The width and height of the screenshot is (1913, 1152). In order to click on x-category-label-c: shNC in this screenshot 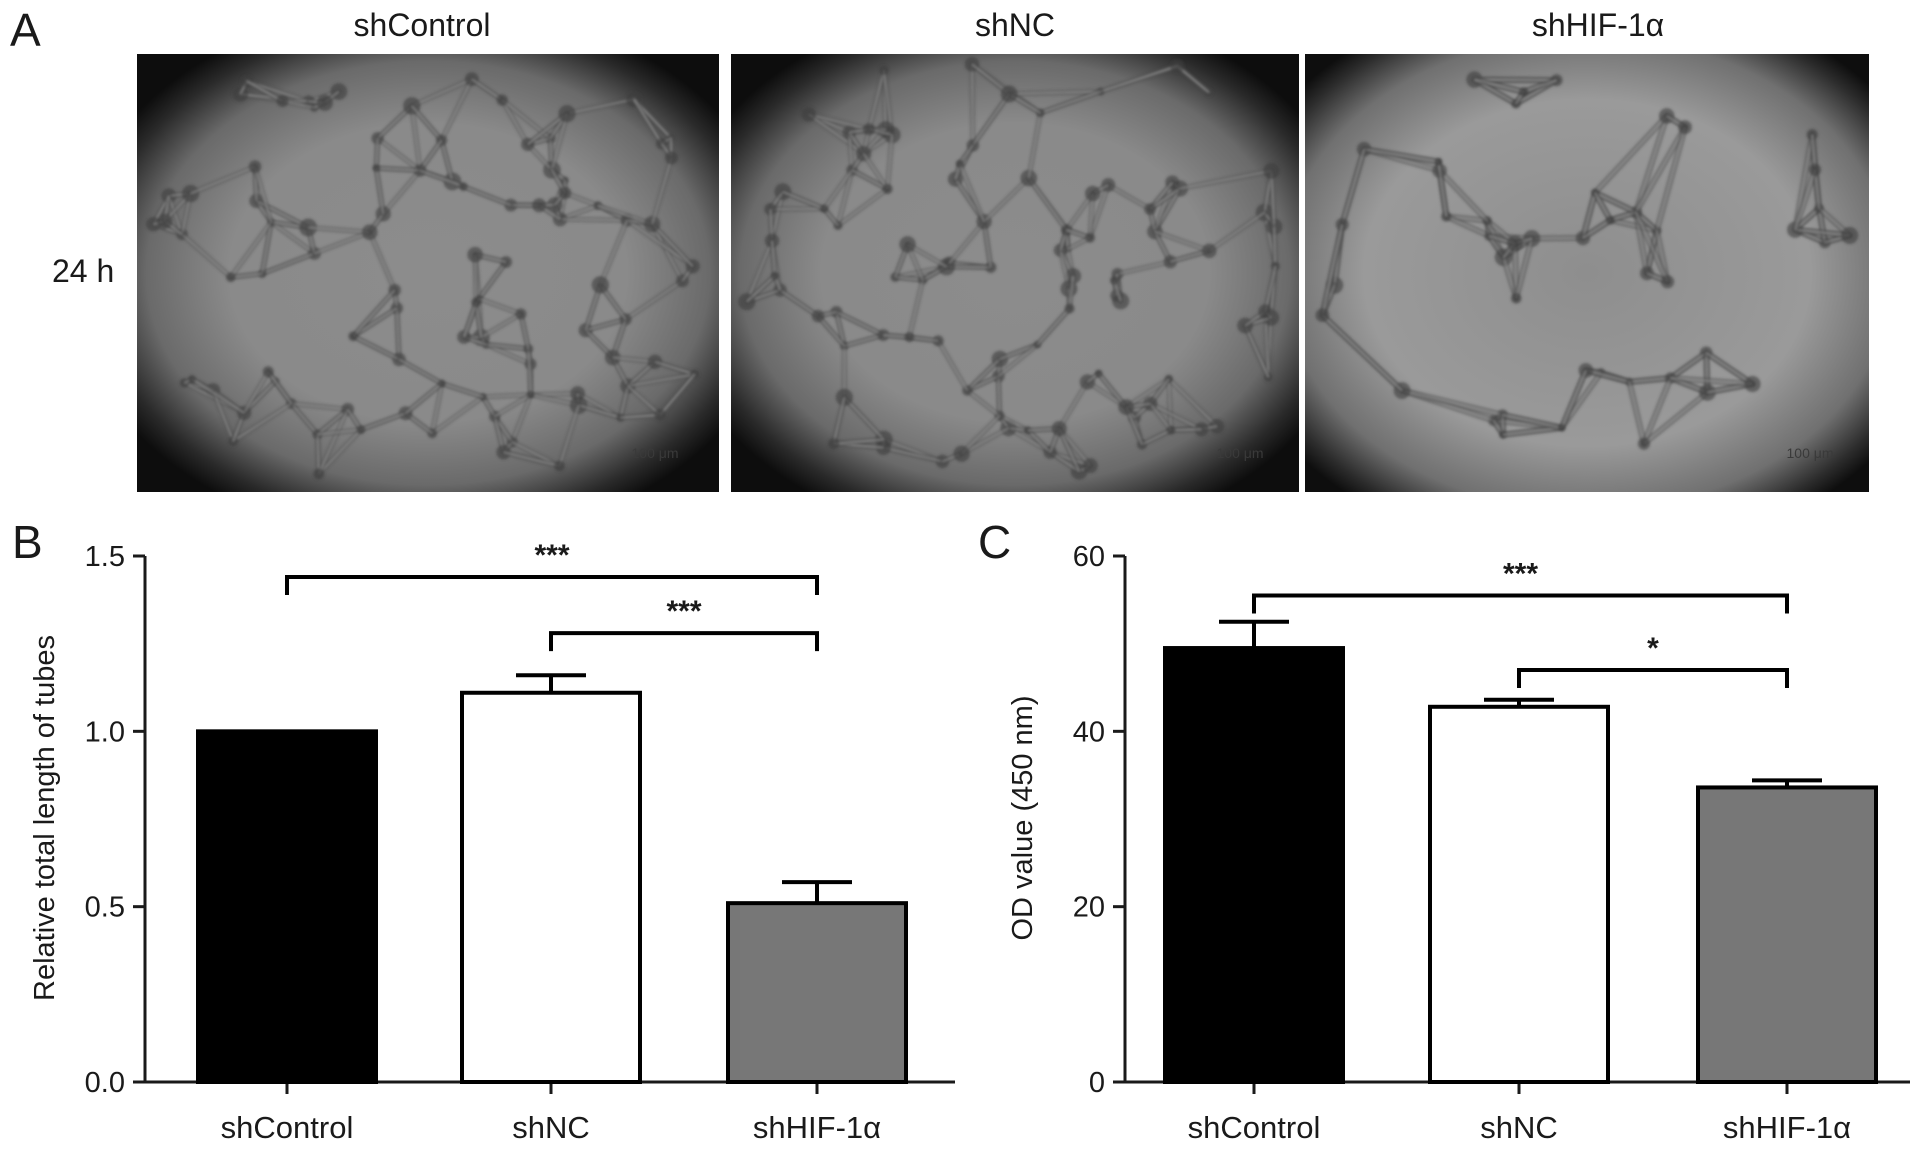, I will do `click(1519, 1127)`.